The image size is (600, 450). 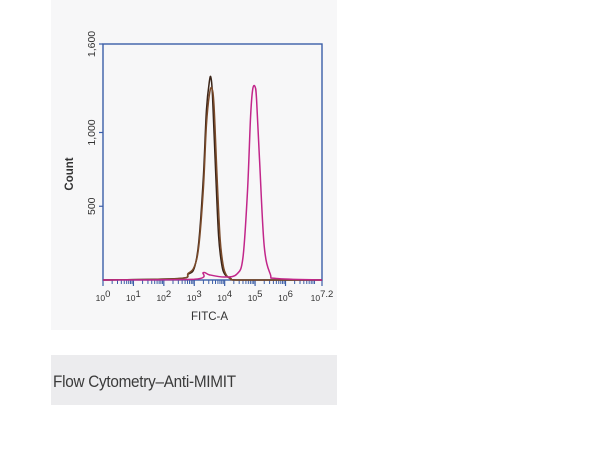 What do you see at coordinates (144, 381) in the screenshot?
I see `figure-caption: Flow Cytometry–Anti-MIMIT` at bounding box center [144, 381].